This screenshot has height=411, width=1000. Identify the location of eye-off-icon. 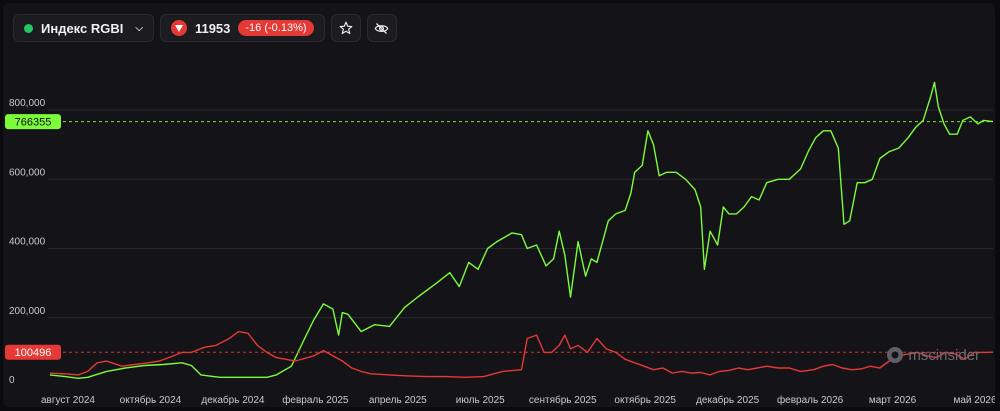
(381, 28).